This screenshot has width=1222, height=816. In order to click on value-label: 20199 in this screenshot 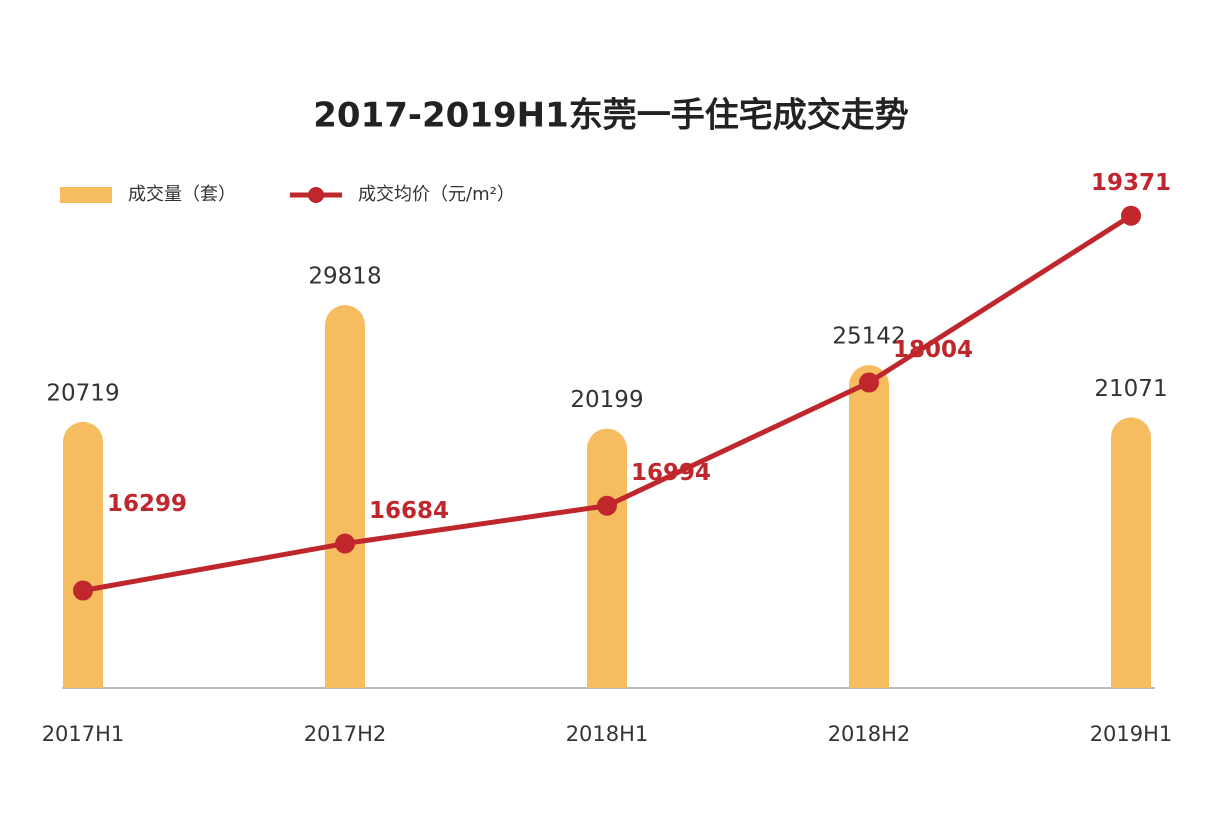, I will do `click(606, 400)`.